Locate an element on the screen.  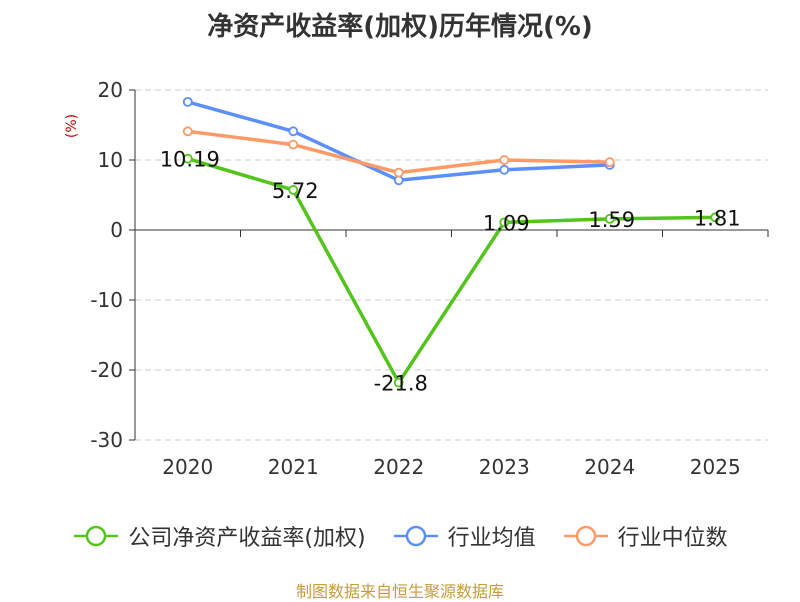
legend-item: 公司净资产收益率(加权) is located at coordinates (219, 536).